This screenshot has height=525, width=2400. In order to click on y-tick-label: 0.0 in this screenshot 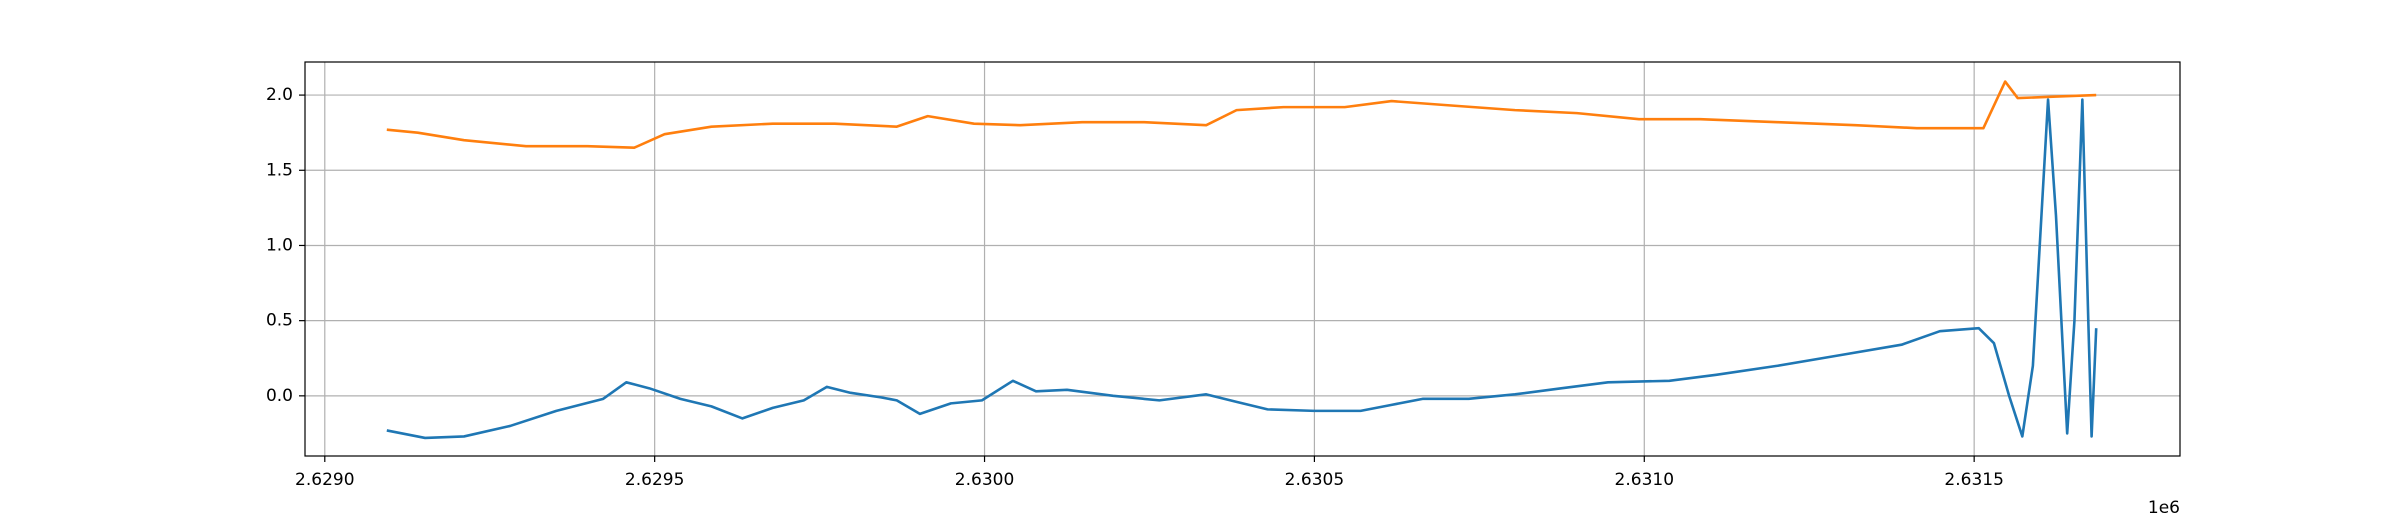, I will do `click(279, 396)`.